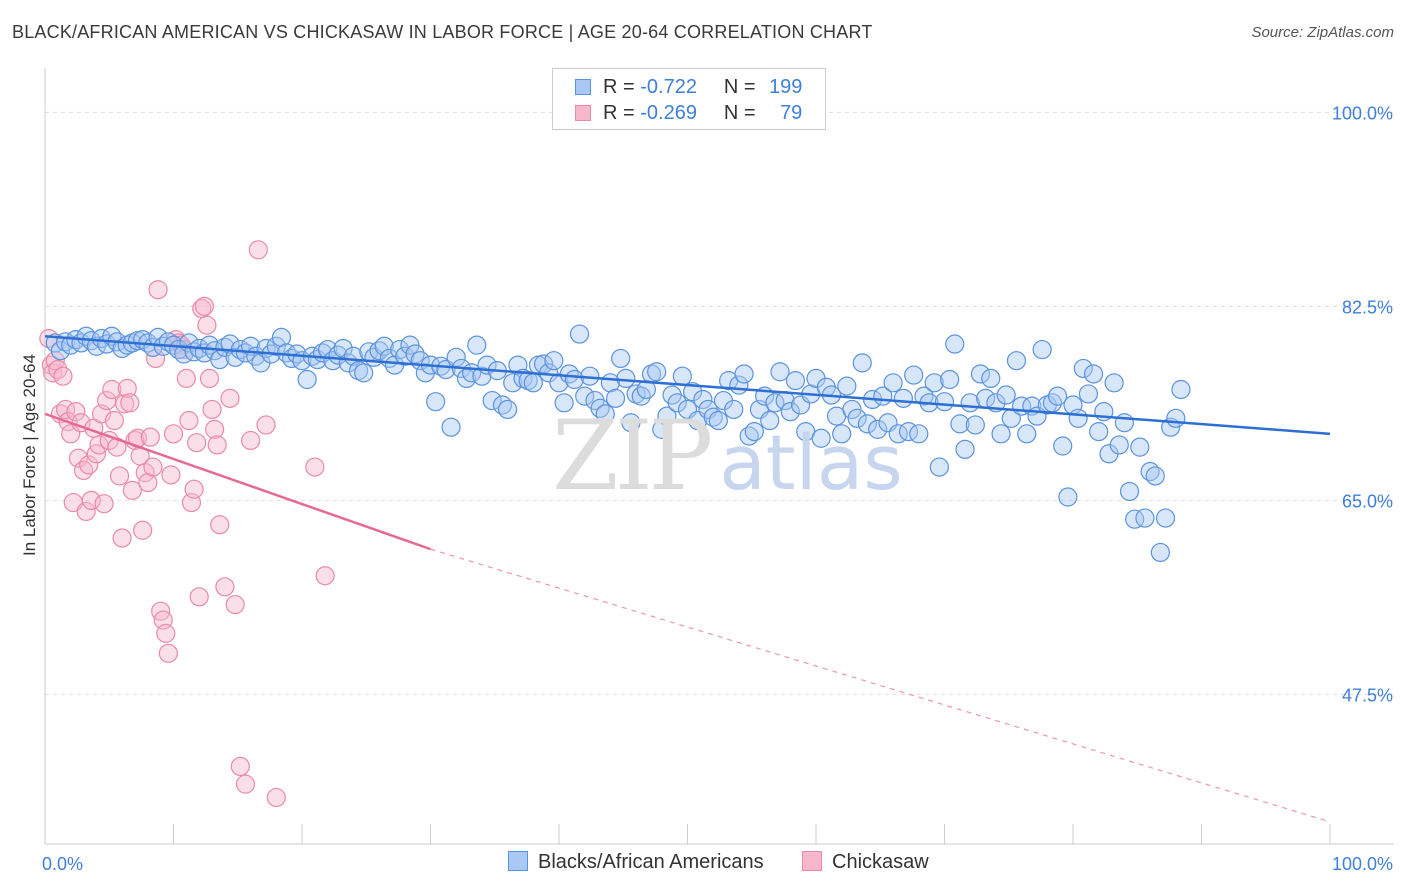 The width and height of the screenshot is (1406, 892). I want to click on chickasaw-points, so click(187, 524).